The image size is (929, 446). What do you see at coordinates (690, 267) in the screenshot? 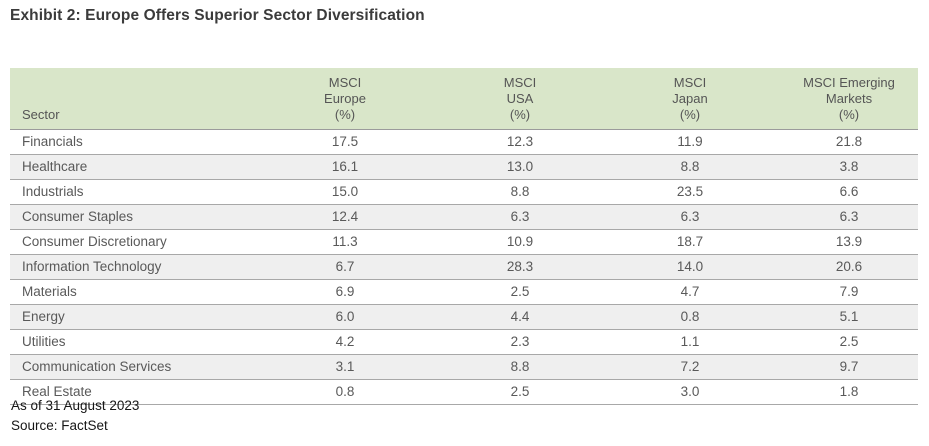
I see `value-cell: 14.0` at bounding box center [690, 267].